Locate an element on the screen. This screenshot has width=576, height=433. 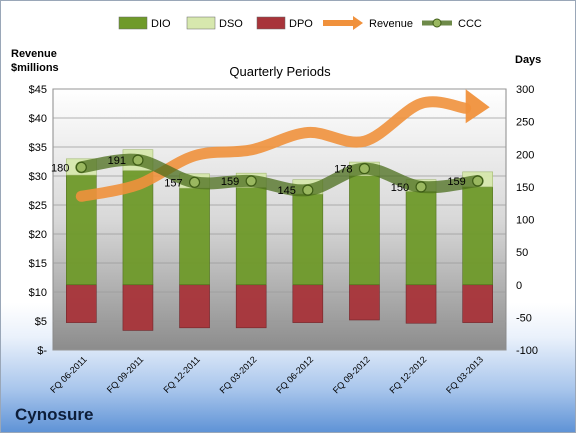
right-tick-label: 100 is located at coordinates (525, 221).